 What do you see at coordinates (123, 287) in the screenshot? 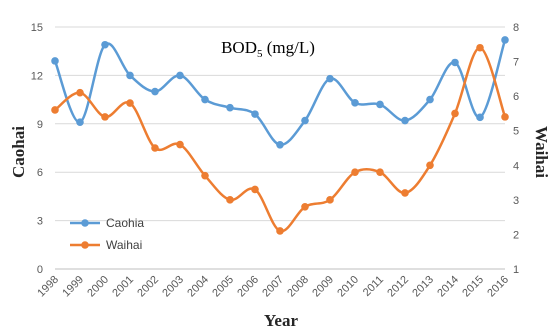
I see `x-tick-label: 2001` at bounding box center [123, 287].